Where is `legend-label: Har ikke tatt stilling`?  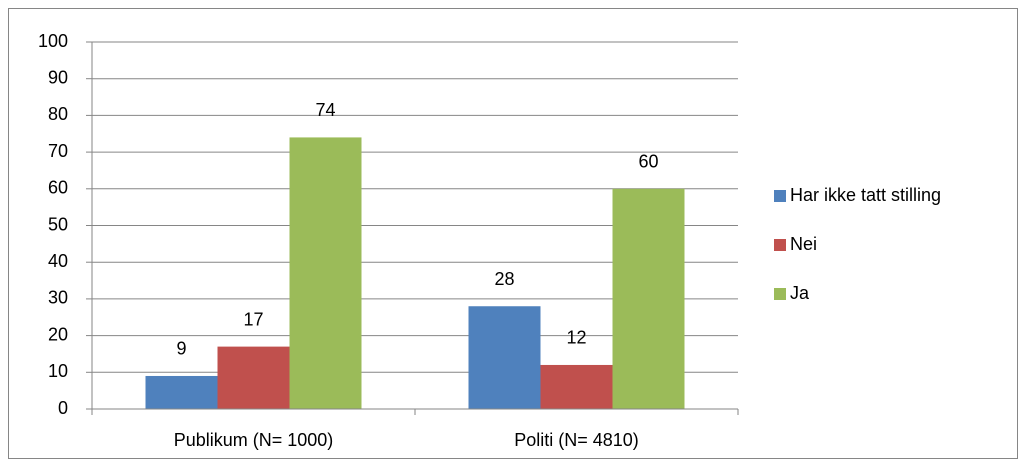
legend-label: Har ikke tatt stilling is located at coordinates (865, 195).